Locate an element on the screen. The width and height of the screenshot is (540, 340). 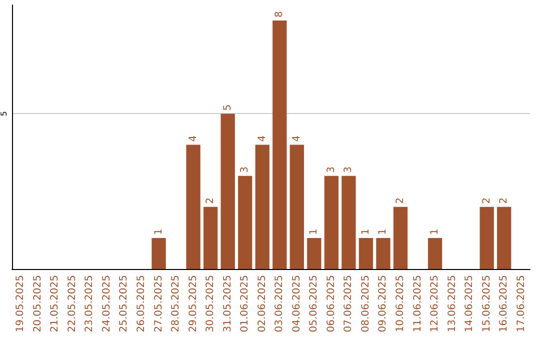
x-tick-label: 07.06.2025 is located at coordinates (348, 303).